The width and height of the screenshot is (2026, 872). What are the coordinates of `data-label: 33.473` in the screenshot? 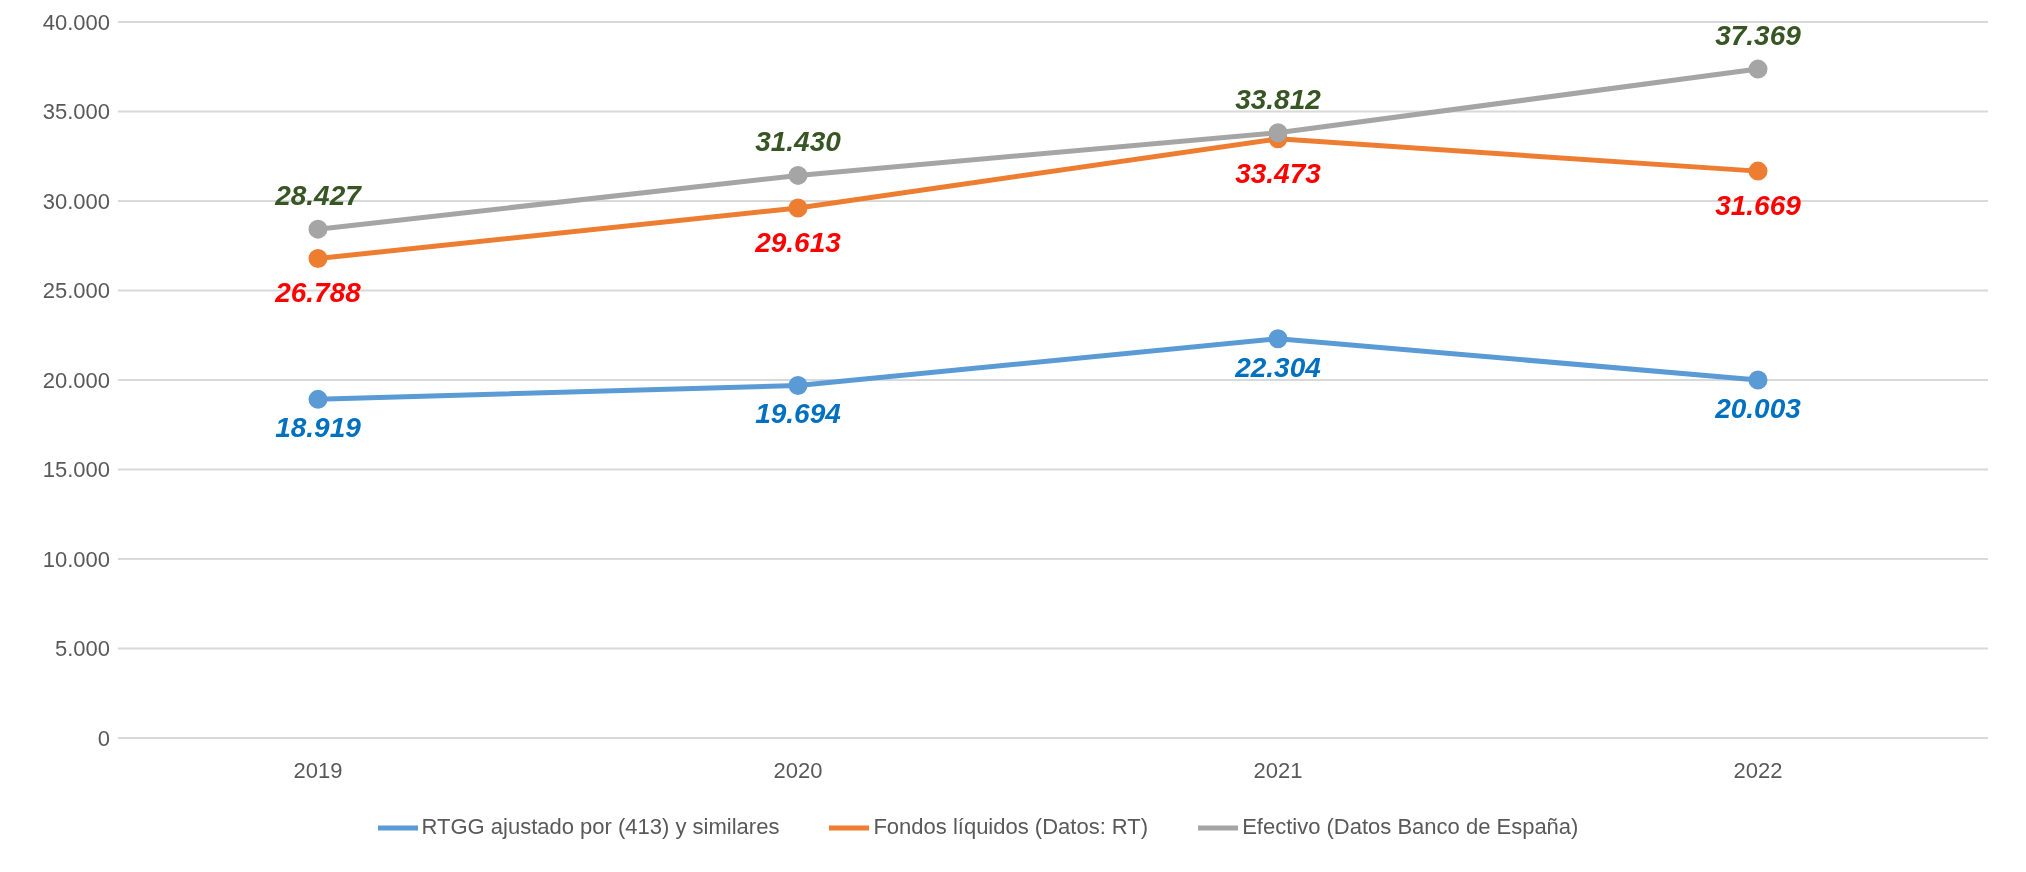 It's located at (1278, 173).